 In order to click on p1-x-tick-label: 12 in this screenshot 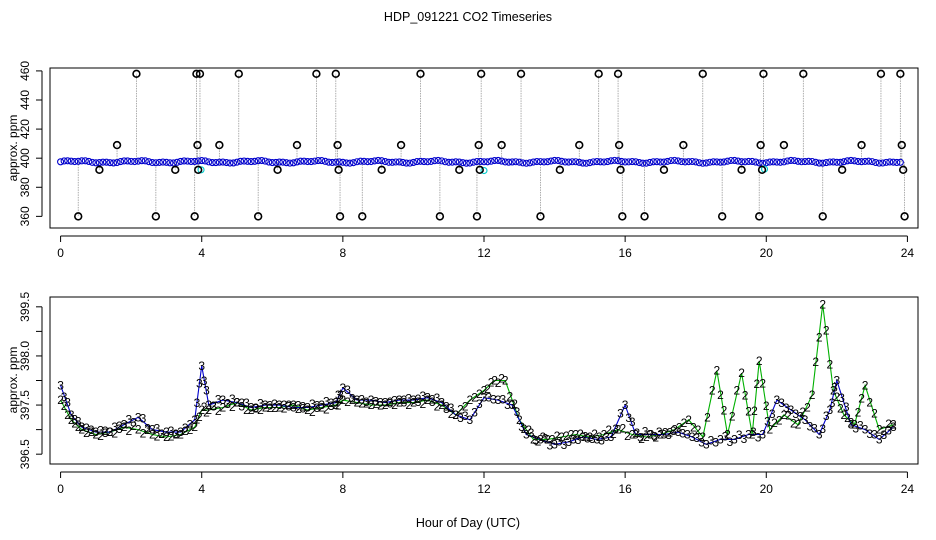, I will do `click(484, 253)`.